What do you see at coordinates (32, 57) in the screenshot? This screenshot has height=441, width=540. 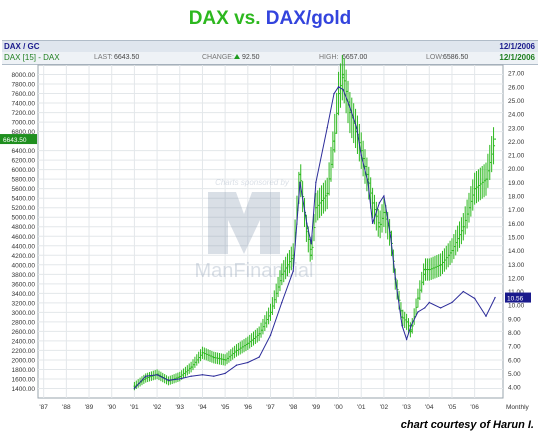 I see `header-series-dax: DAX [15] - DAX` at bounding box center [32, 57].